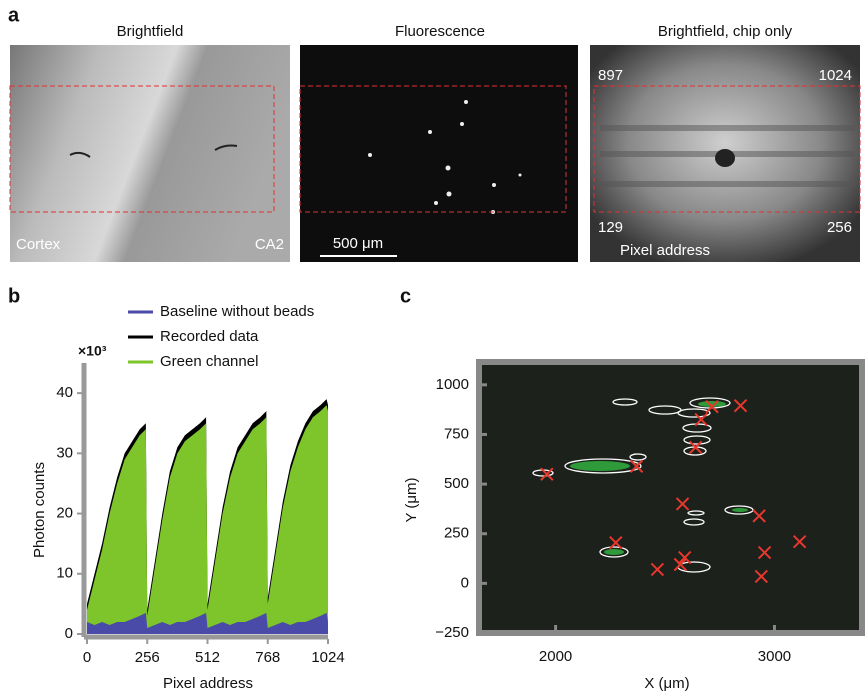  Describe the element at coordinates (147, 657) in the screenshot. I see `x-tick-label: 256` at that location.